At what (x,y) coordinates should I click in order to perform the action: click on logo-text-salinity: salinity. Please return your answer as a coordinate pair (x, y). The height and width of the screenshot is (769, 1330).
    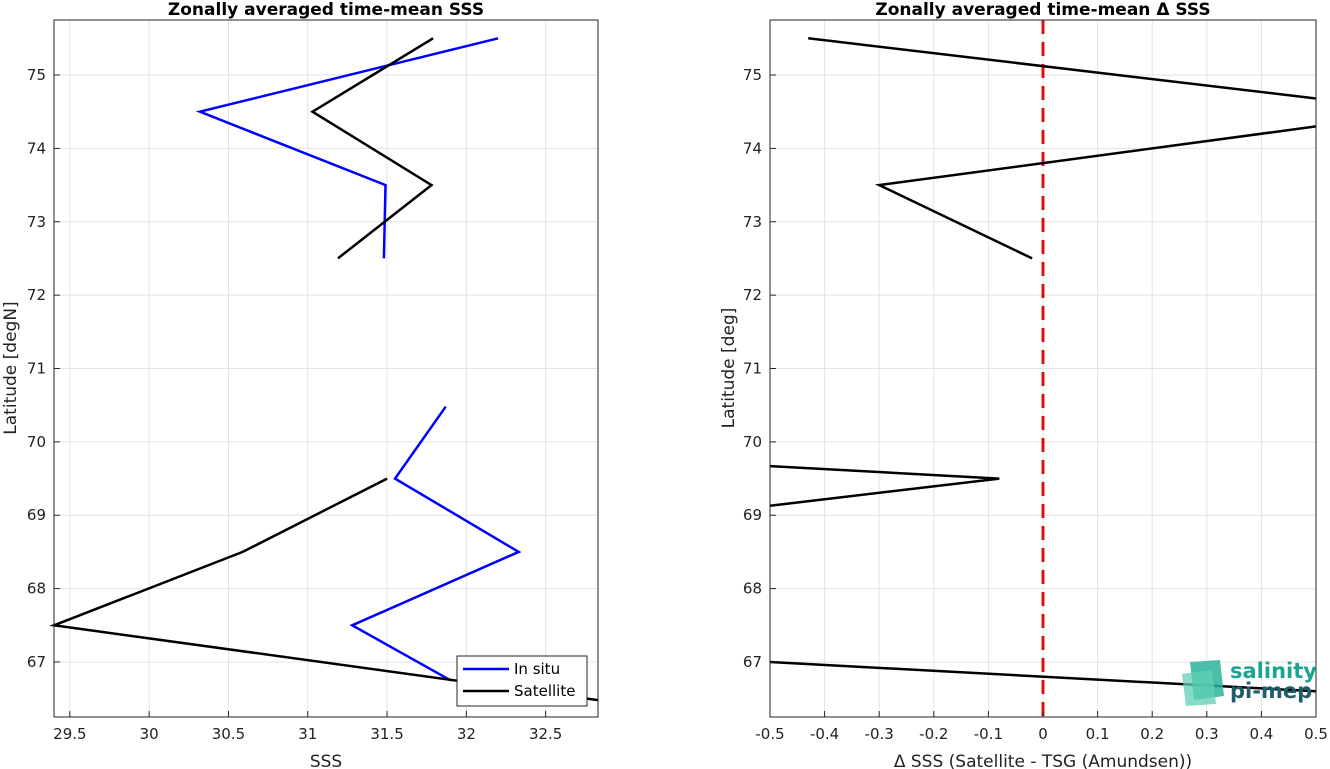
    Looking at the image, I should click on (1273, 671).